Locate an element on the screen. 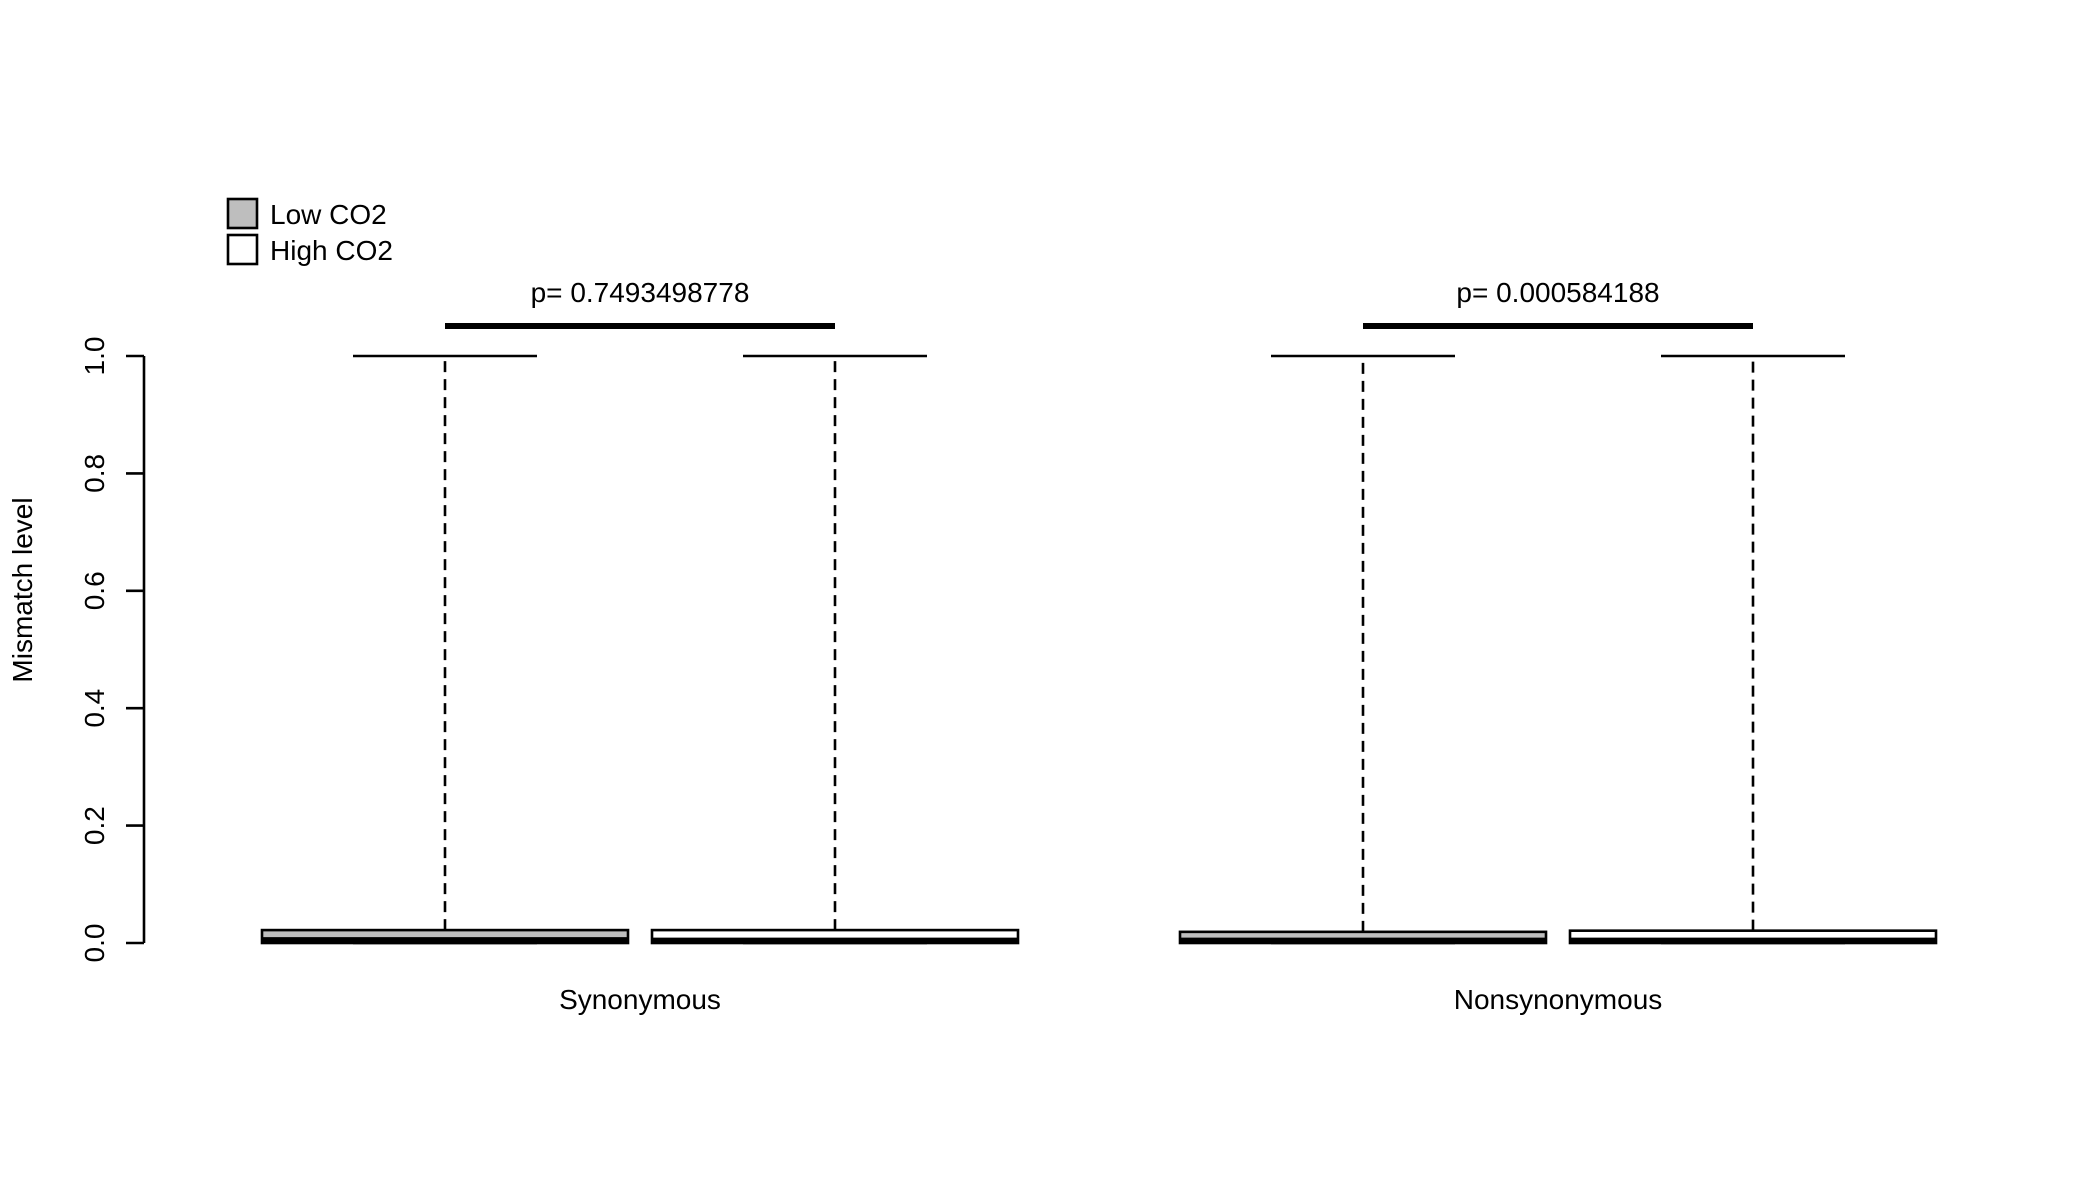 The image size is (2100, 1200). box-high-co2-nonsynonymous is located at coordinates (1753, 649).